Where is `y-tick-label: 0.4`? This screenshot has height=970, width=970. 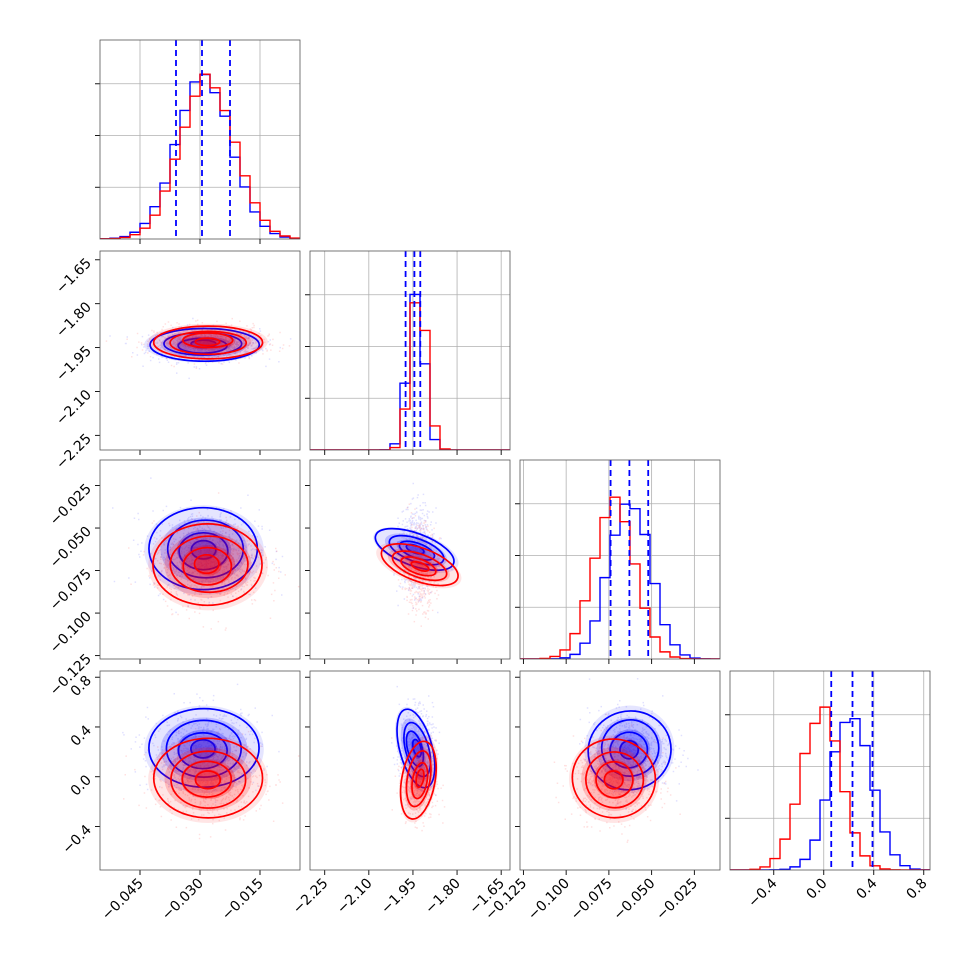
y-tick-label: 0.4 is located at coordinates (81, 735).